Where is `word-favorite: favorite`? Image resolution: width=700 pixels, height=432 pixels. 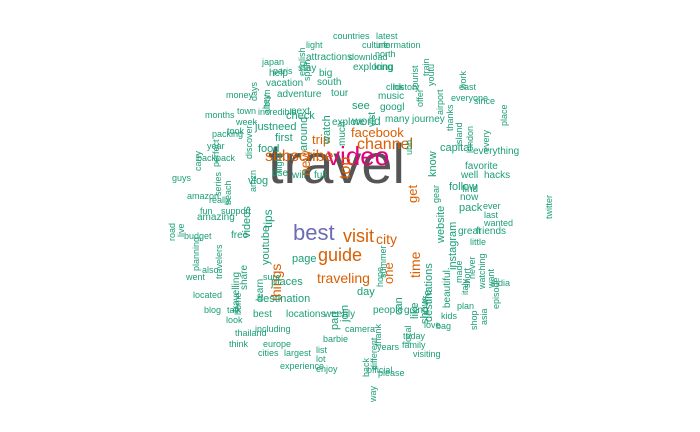 word-favorite: favorite is located at coordinates (481, 166).